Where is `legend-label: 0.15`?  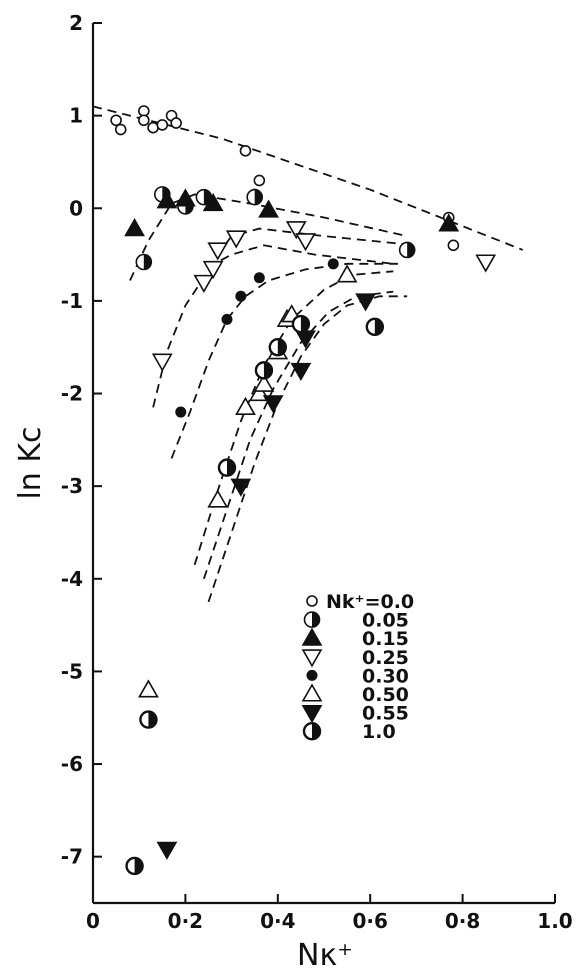 legend-label: 0.15 is located at coordinates (385, 639).